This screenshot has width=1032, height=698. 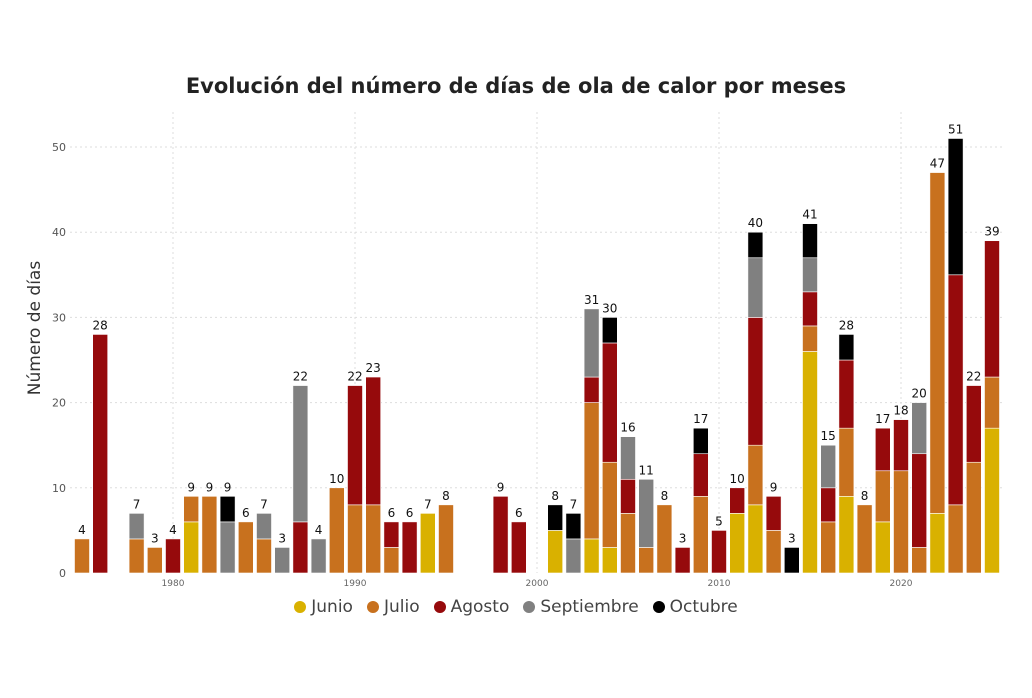 What do you see at coordinates (300, 547) in the screenshot?
I see `bar-segment-agosto-1987` at bounding box center [300, 547].